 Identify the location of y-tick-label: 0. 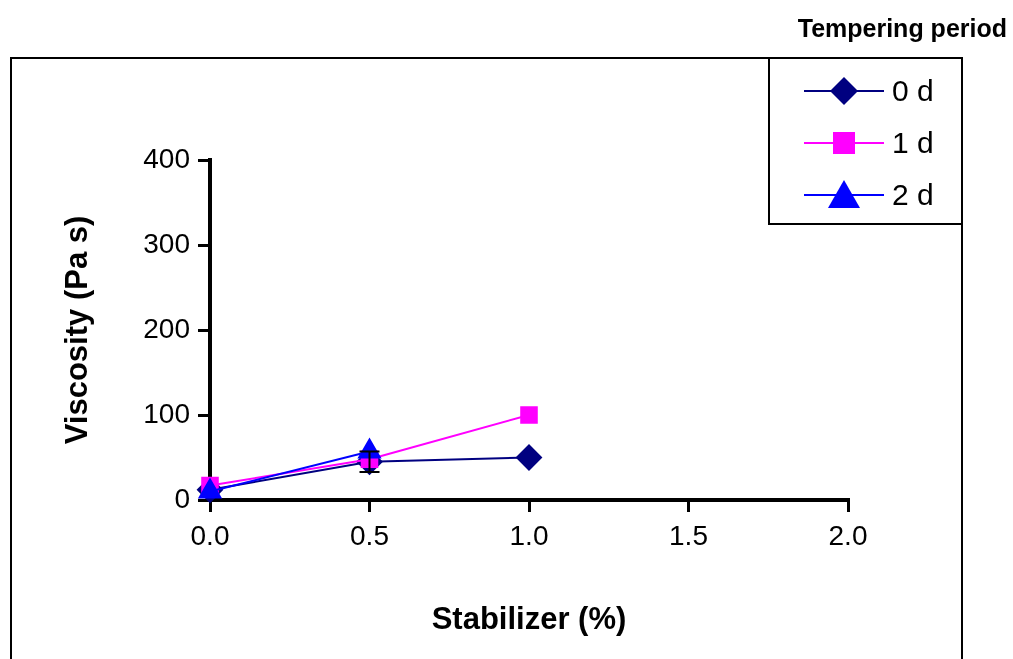
(182, 498).